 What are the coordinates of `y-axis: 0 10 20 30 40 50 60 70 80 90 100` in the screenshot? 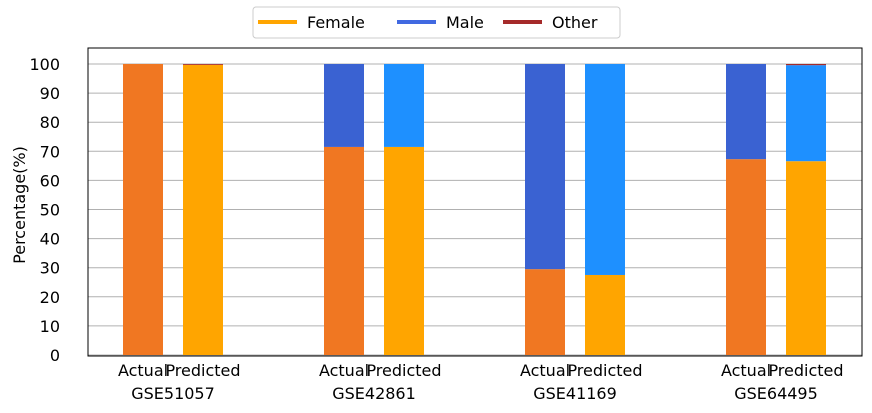 It's located at (44, 210).